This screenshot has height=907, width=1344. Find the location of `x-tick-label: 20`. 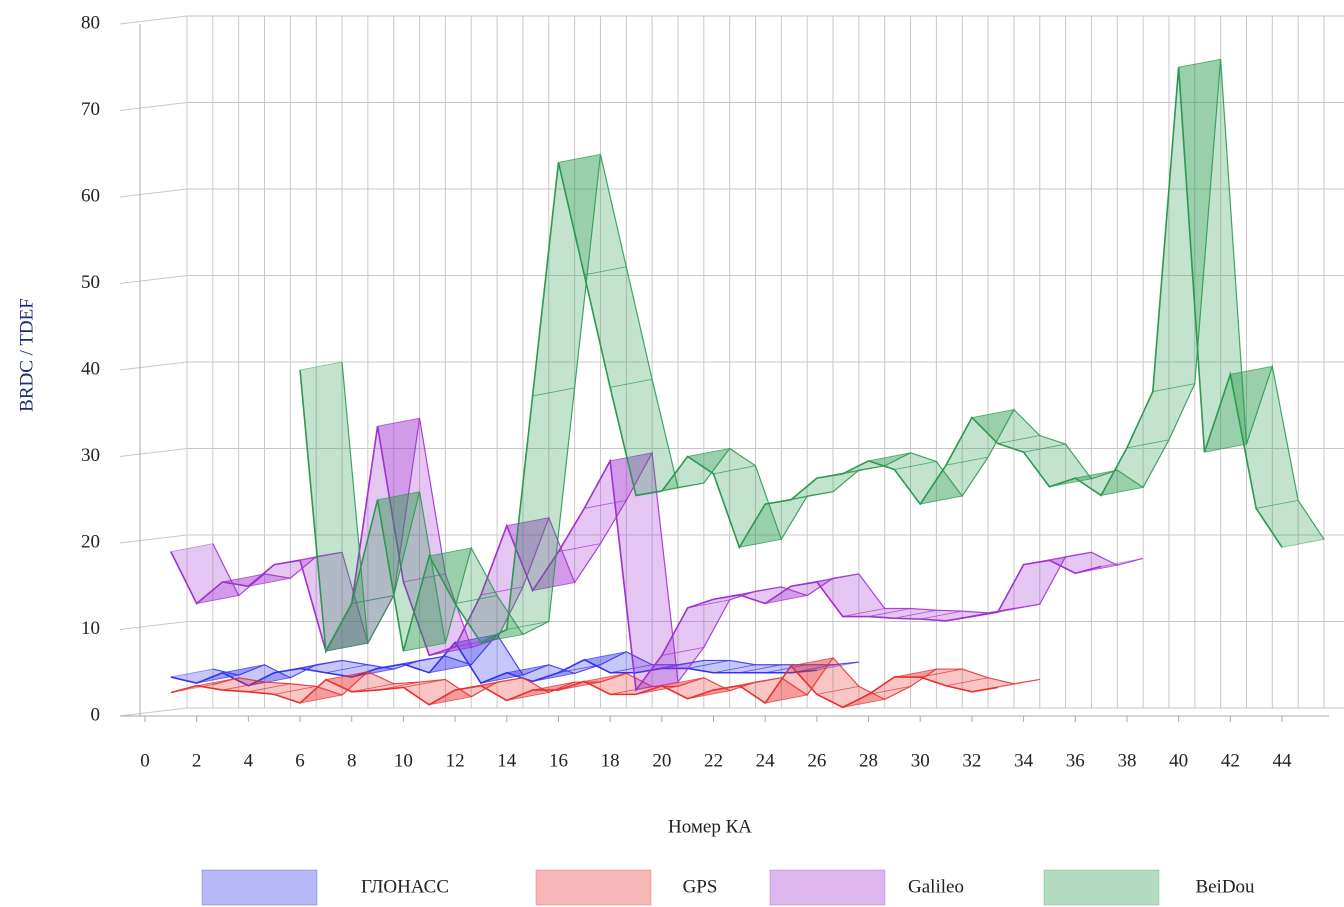

x-tick-label: 20 is located at coordinates (661, 760).